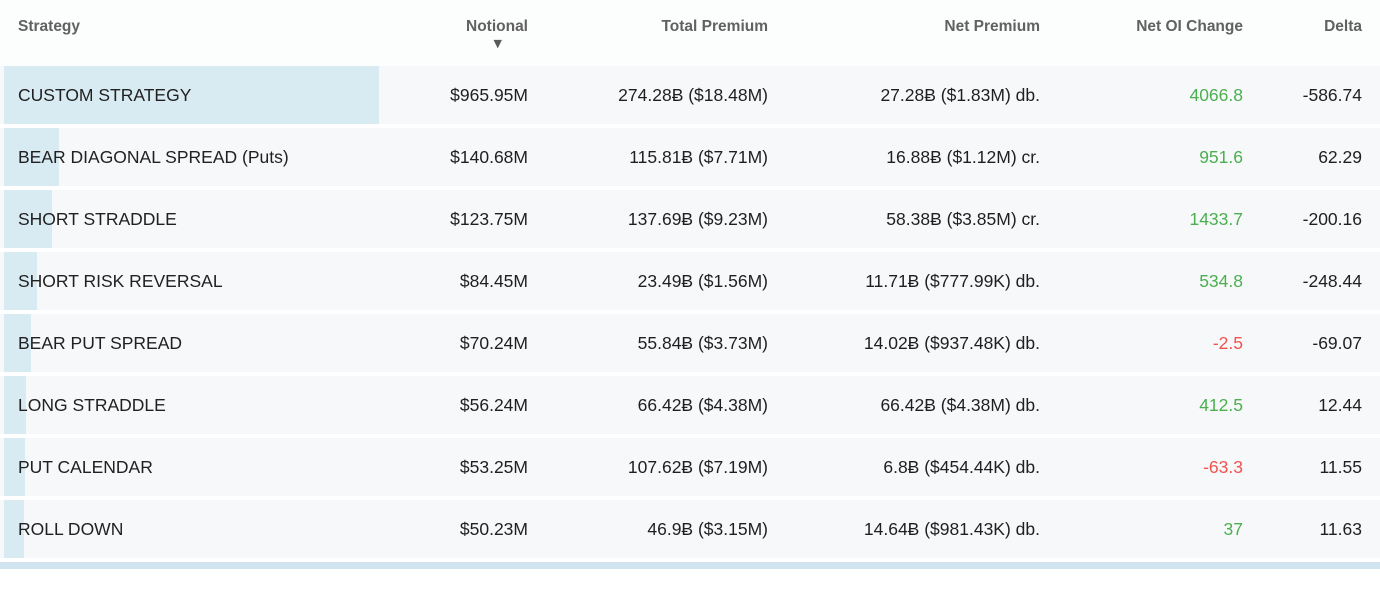 Image resolution: width=1380 pixels, height=601 pixels. Describe the element at coordinates (489, 218) in the screenshot. I see `cell-notional: $123.75M` at that location.